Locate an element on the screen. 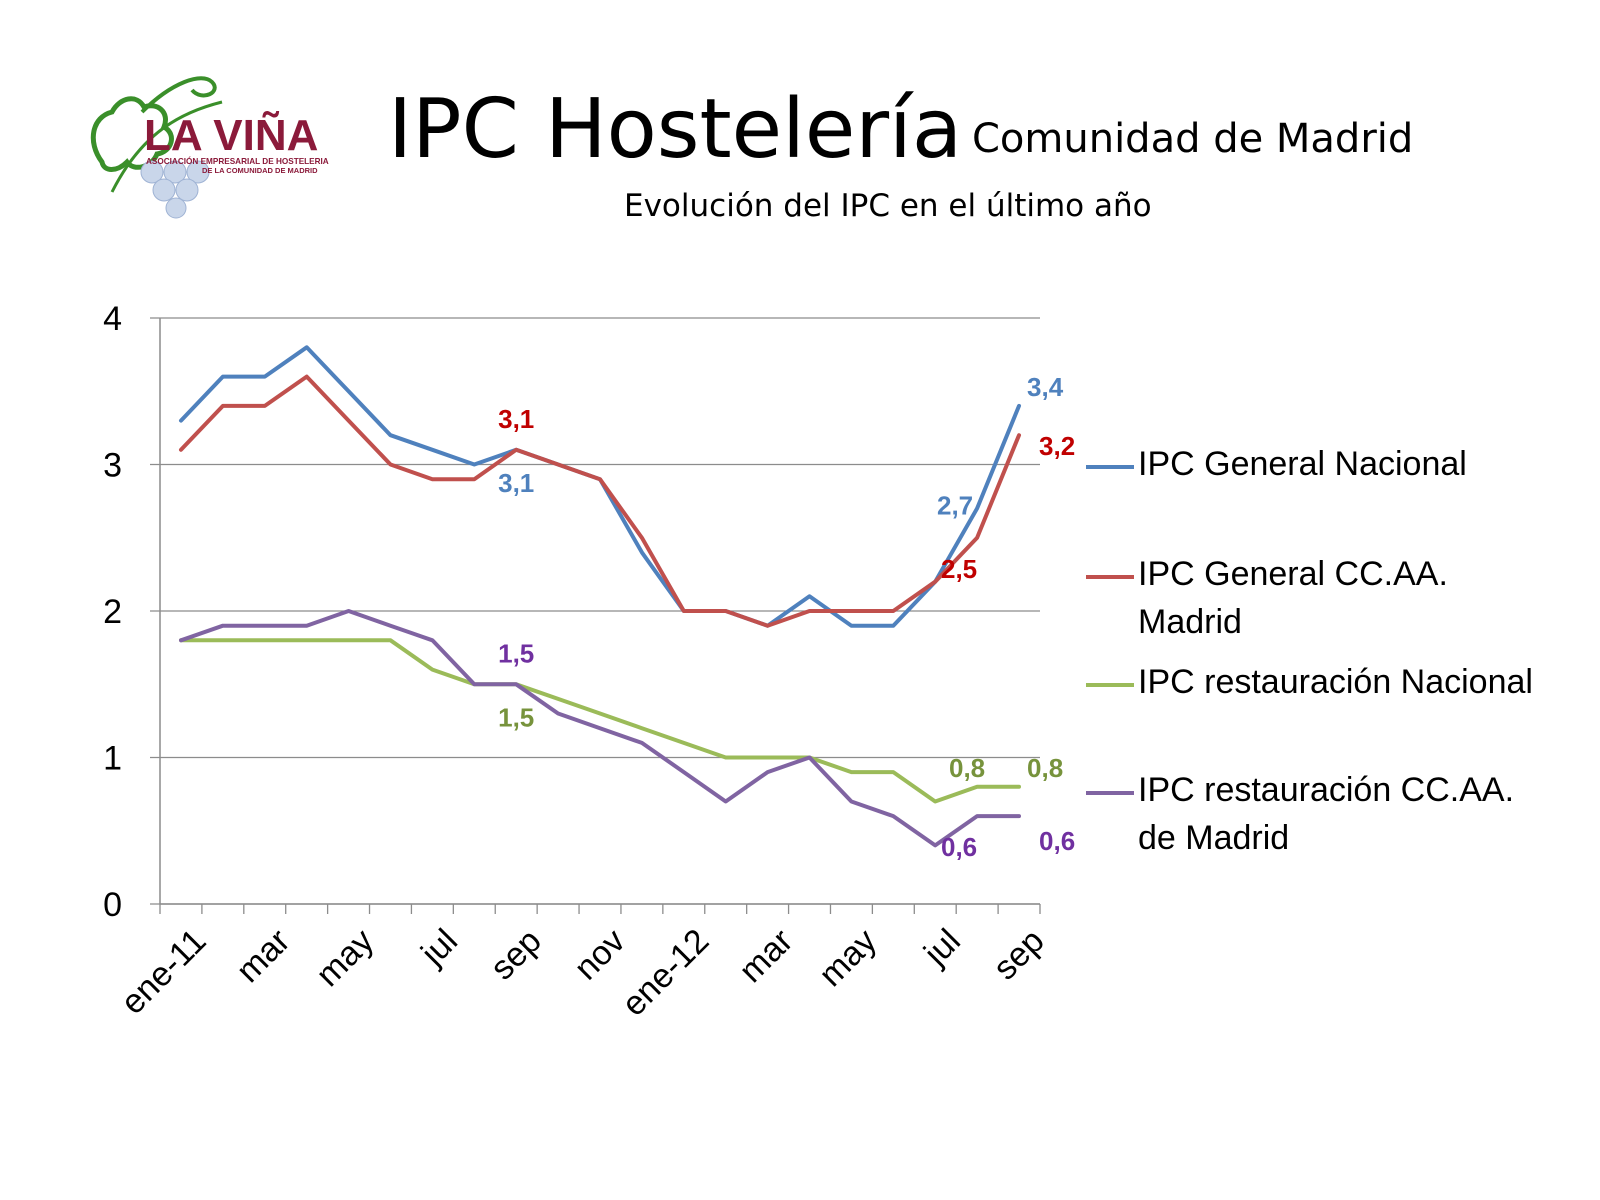 Image resolution: width=1600 pixels, height=1200 pixels. y-tick-label: 2 is located at coordinates (112, 612).